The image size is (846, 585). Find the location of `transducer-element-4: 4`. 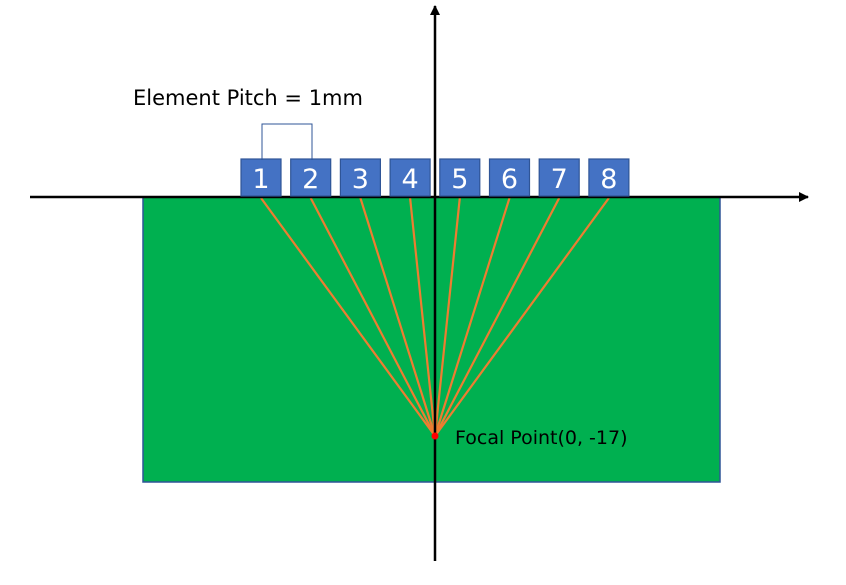

transducer-element-4: 4 is located at coordinates (410, 177).